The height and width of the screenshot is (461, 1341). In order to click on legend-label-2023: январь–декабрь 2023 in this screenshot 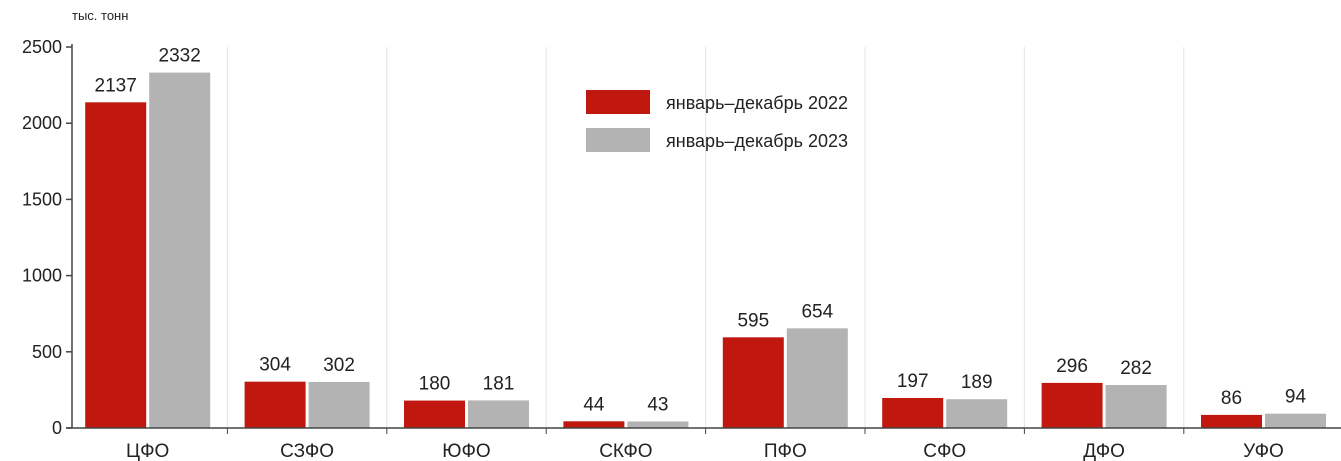, I will do `click(757, 141)`.